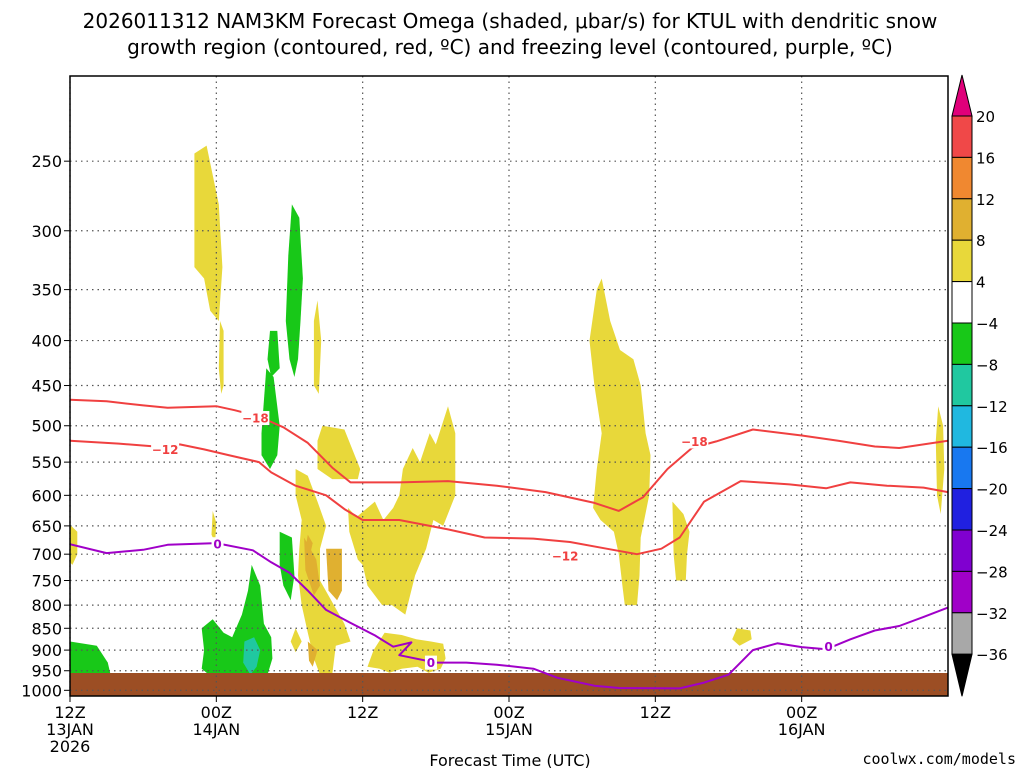 The height and width of the screenshot is (768, 1024). What do you see at coordinates (46, 605) in the screenshot?
I see `y-tick-label-800: 800` at bounding box center [46, 605].